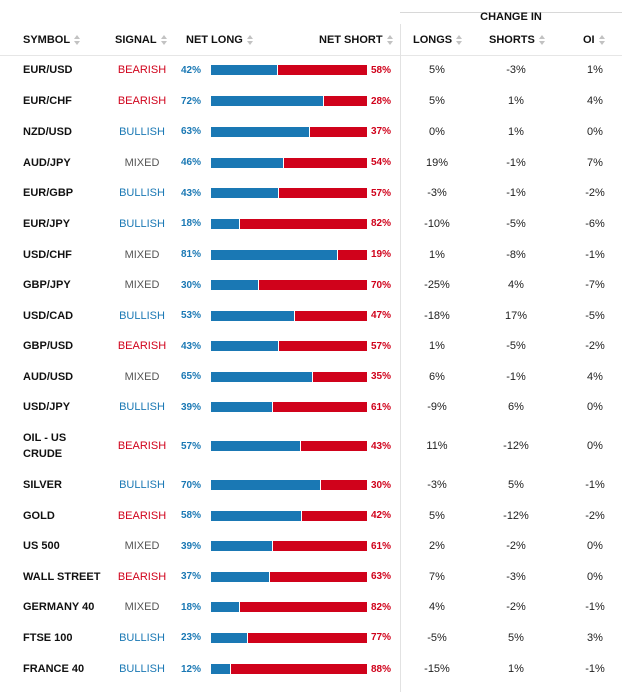 This screenshot has height=692, width=622. I want to click on table-row: USD/CAD BULLISH 53% 47% -18% 17% -5%, so click(311, 315).